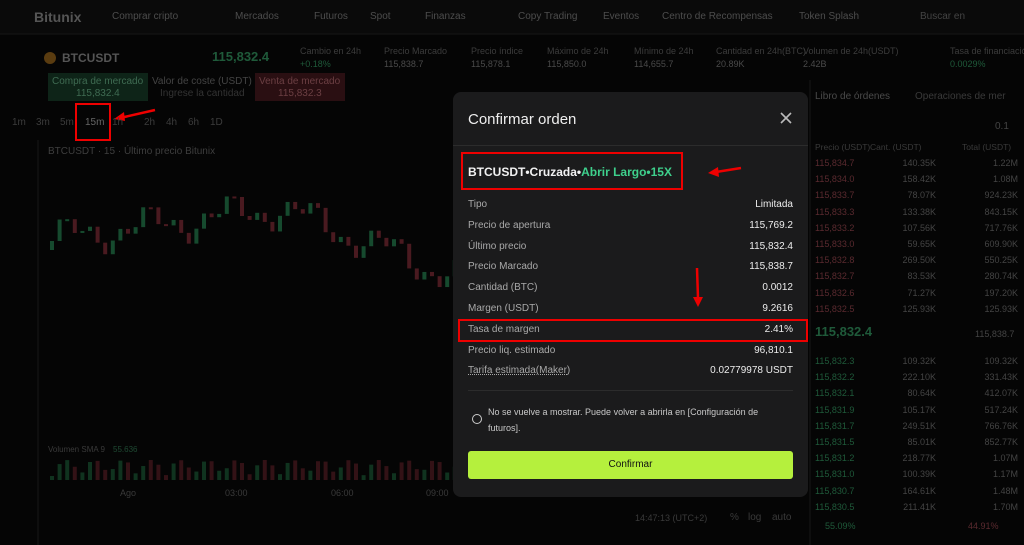  Describe the element at coordinates (137, 114) in the screenshot. I see `arrow` at that location.